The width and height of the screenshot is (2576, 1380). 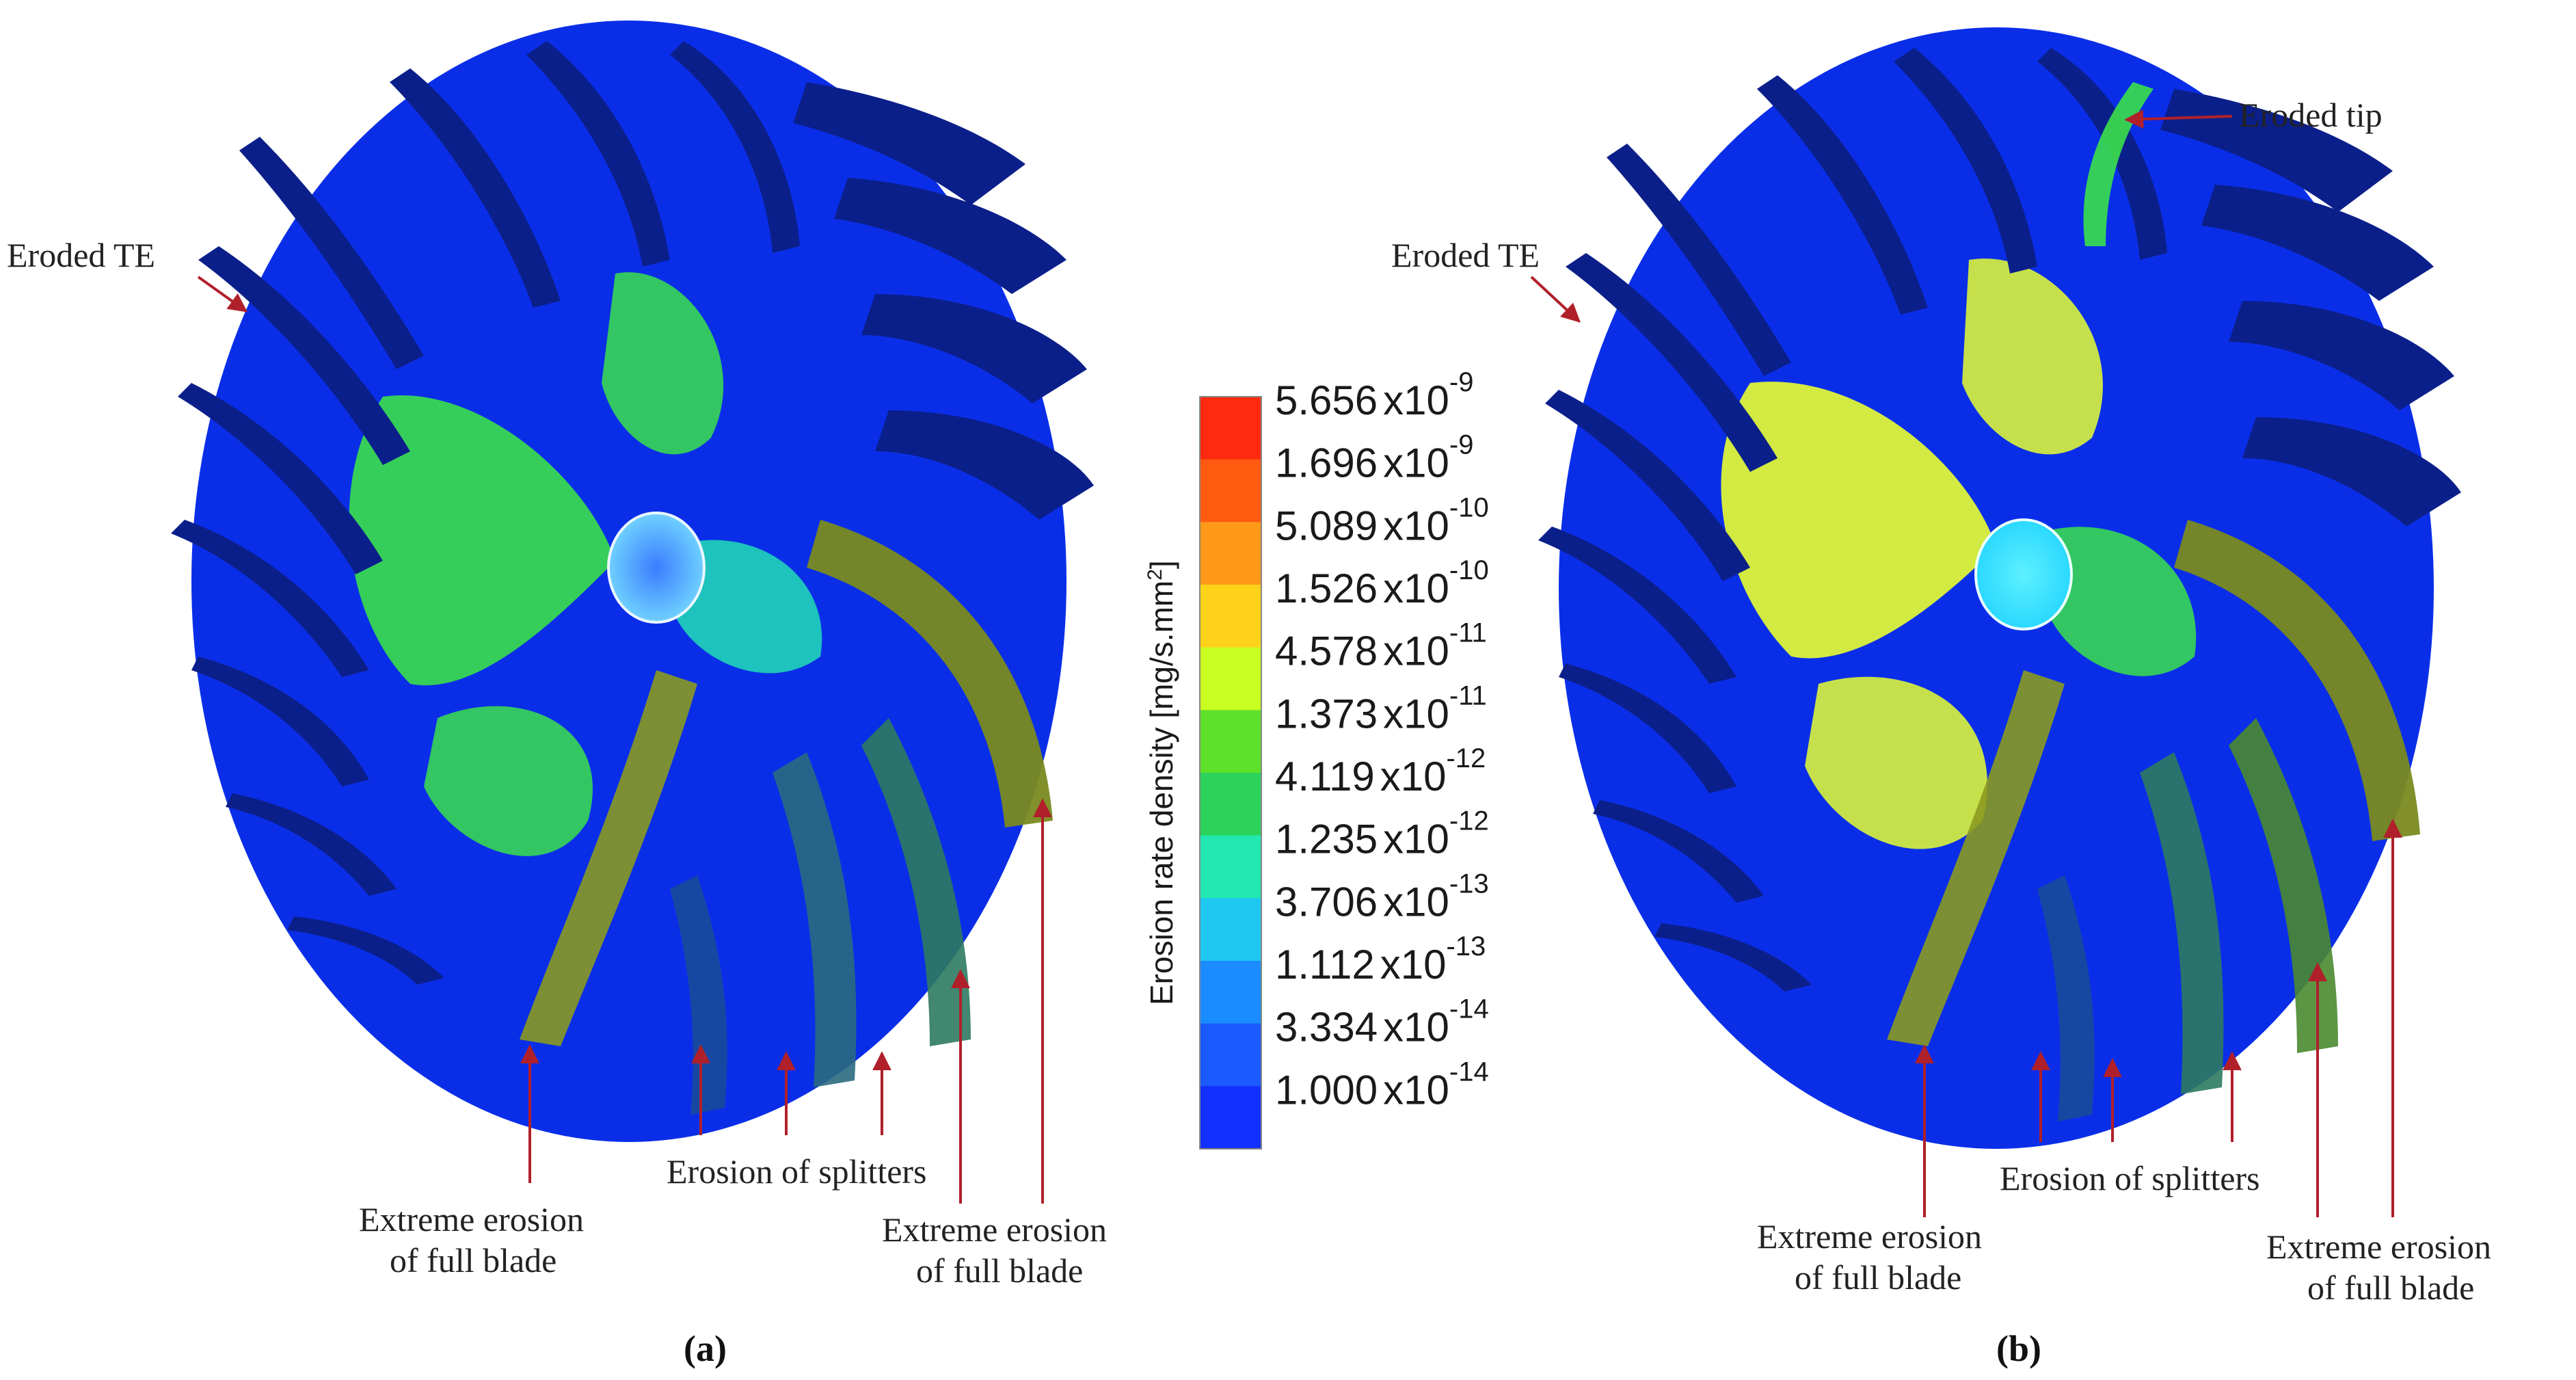 What do you see at coordinates (1382, 1022) in the screenshot?
I see `colorbar-tick-label: 3.334 x10⁻¹⁴` at bounding box center [1382, 1022].